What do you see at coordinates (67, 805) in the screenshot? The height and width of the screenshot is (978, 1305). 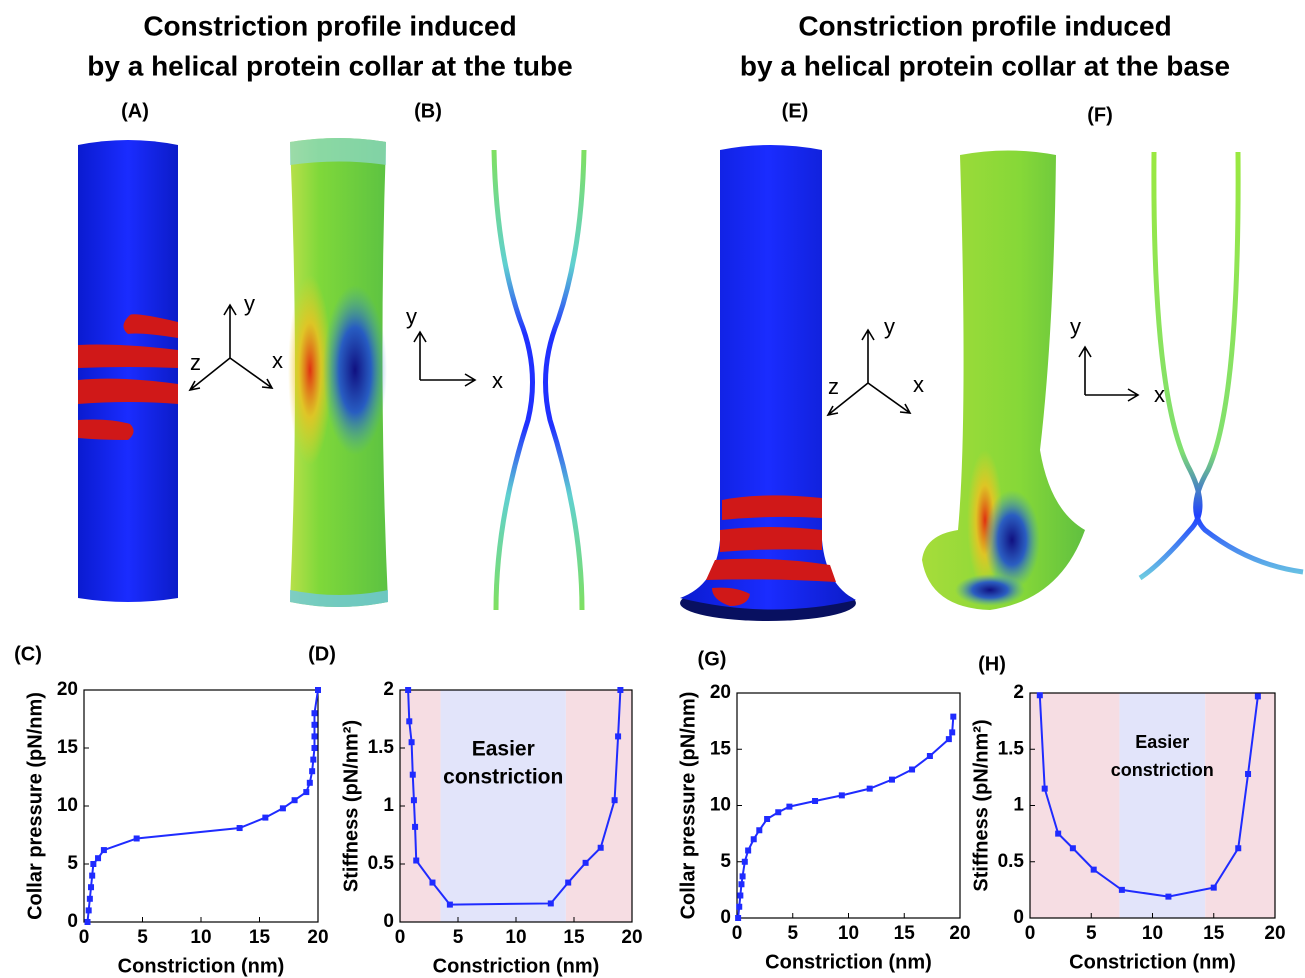 I see `y-tick-label: 10` at bounding box center [67, 805].